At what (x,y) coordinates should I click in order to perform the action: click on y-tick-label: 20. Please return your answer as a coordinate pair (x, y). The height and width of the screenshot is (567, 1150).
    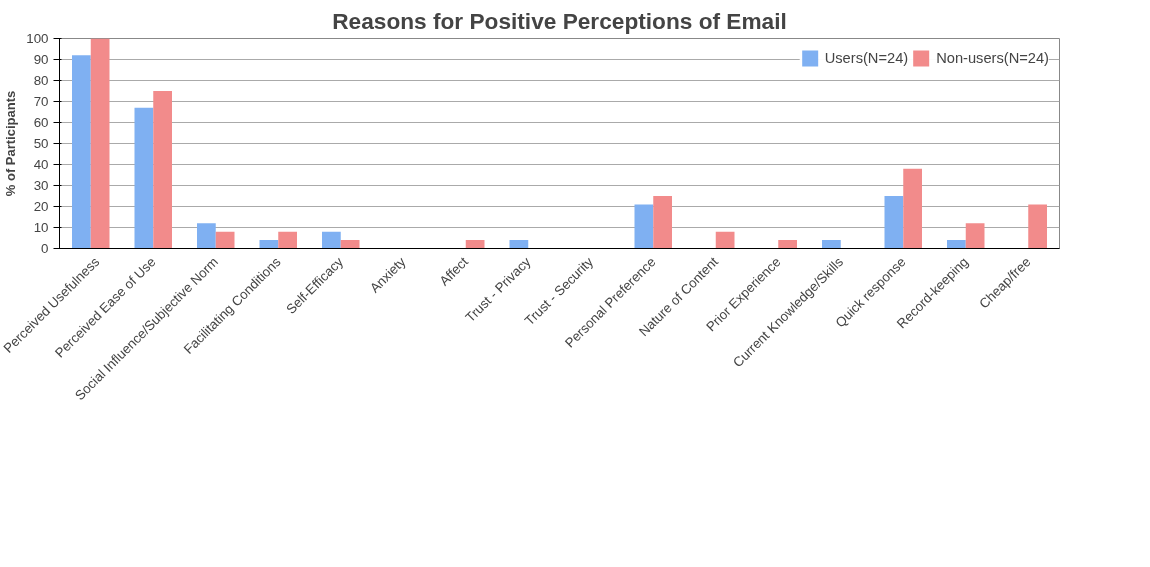
    Looking at the image, I should click on (41, 206).